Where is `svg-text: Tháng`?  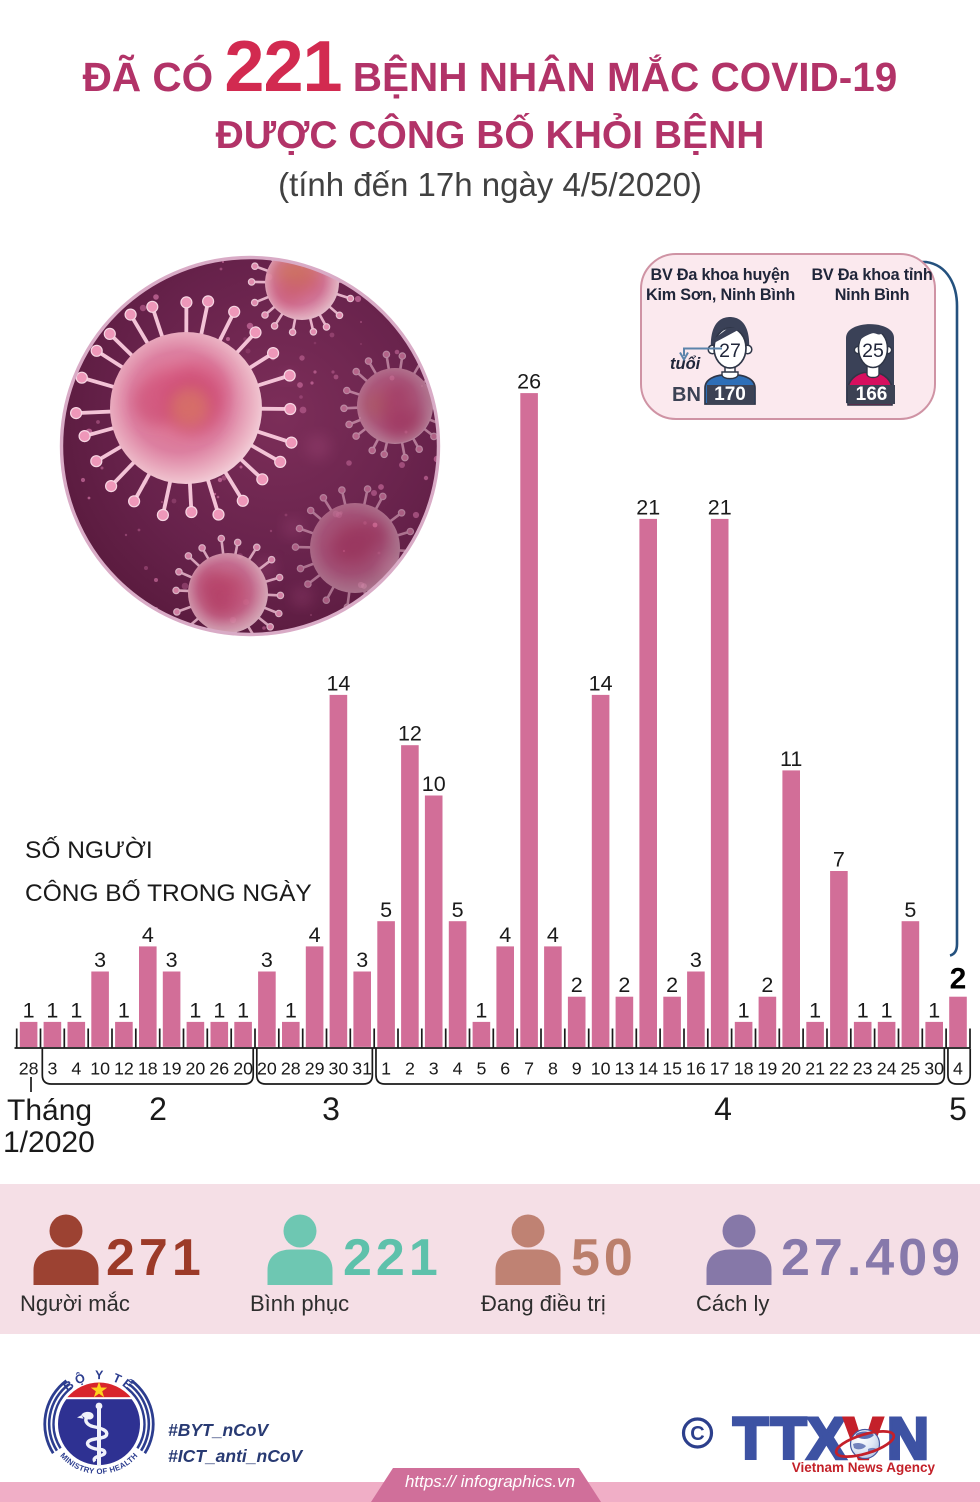 svg-text: Tháng is located at coordinates (49, 1110).